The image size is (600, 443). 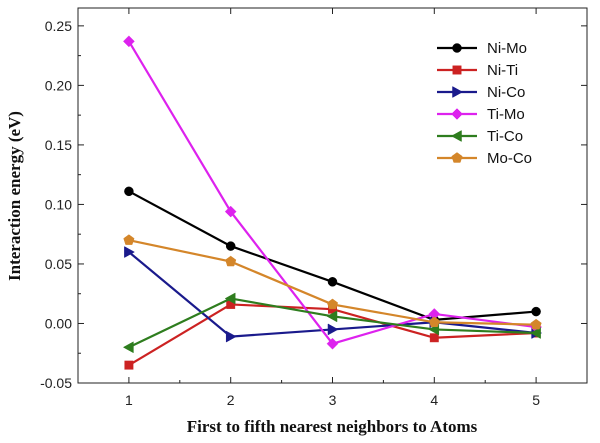 I want to click on legend-label: Ti-Mo, so click(x=506, y=114).